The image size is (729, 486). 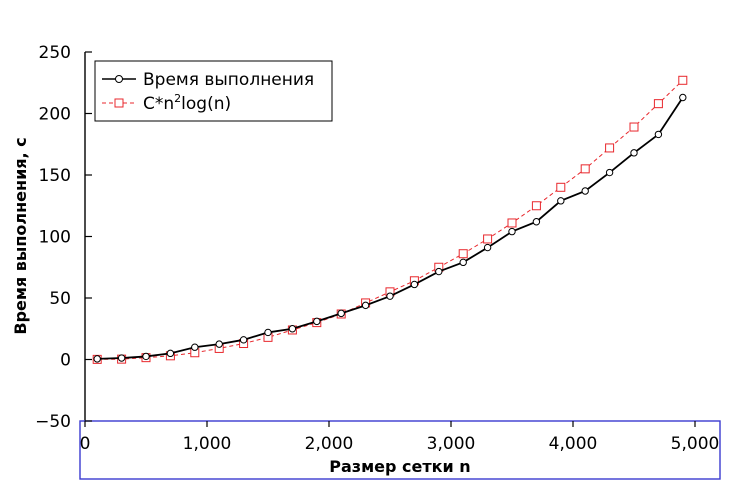 What do you see at coordinates (400, 437) in the screenshot?
I see `x-ticks: 0 1,000 2,000 3,000 4,000 5,000` at bounding box center [400, 437].